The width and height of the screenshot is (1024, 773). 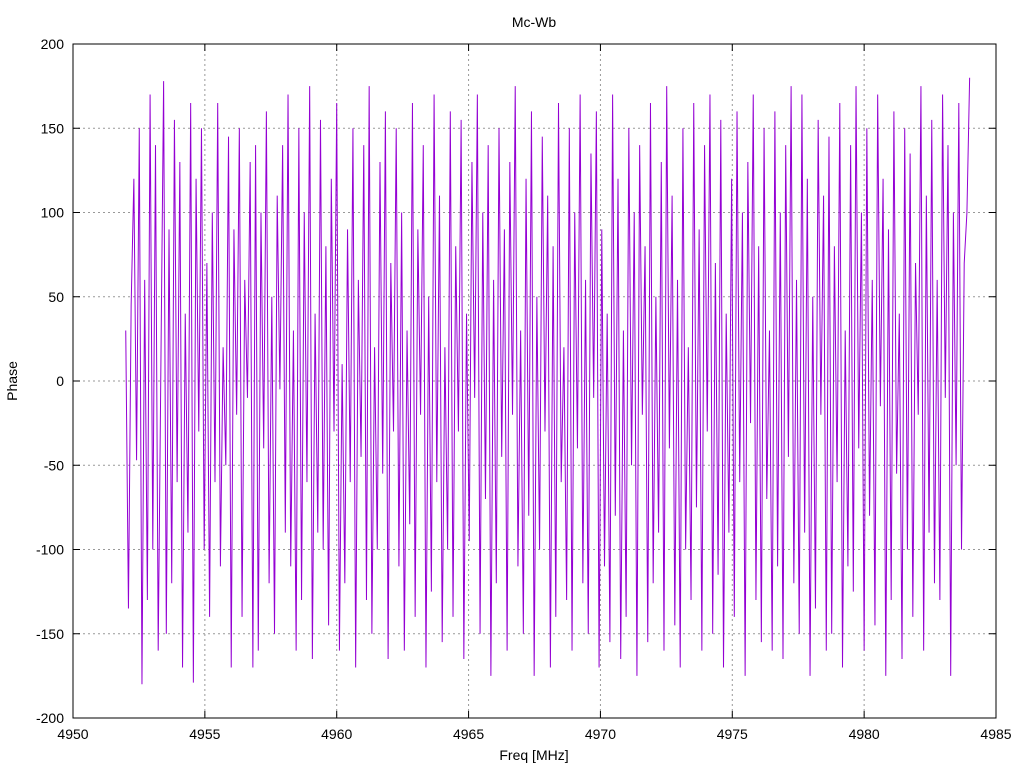 I want to click on x-tick-label: 4955, so click(x=204, y=734).